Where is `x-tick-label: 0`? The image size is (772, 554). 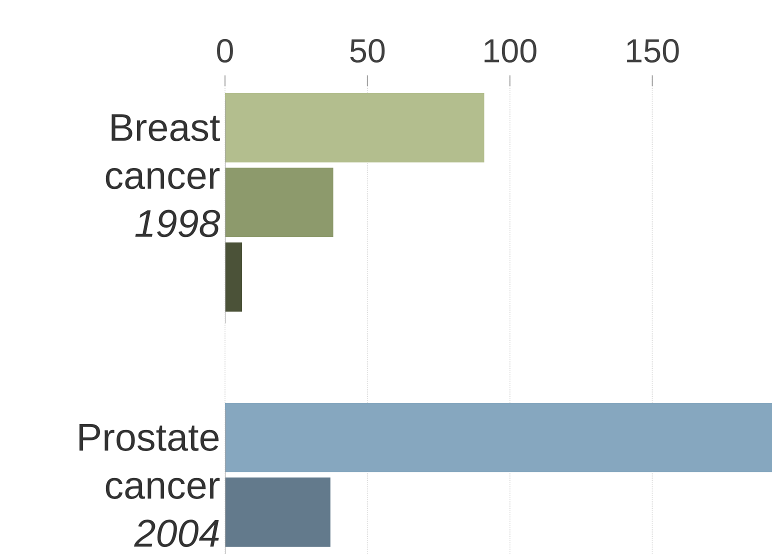
x-tick-label: 0 is located at coordinates (225, 51).